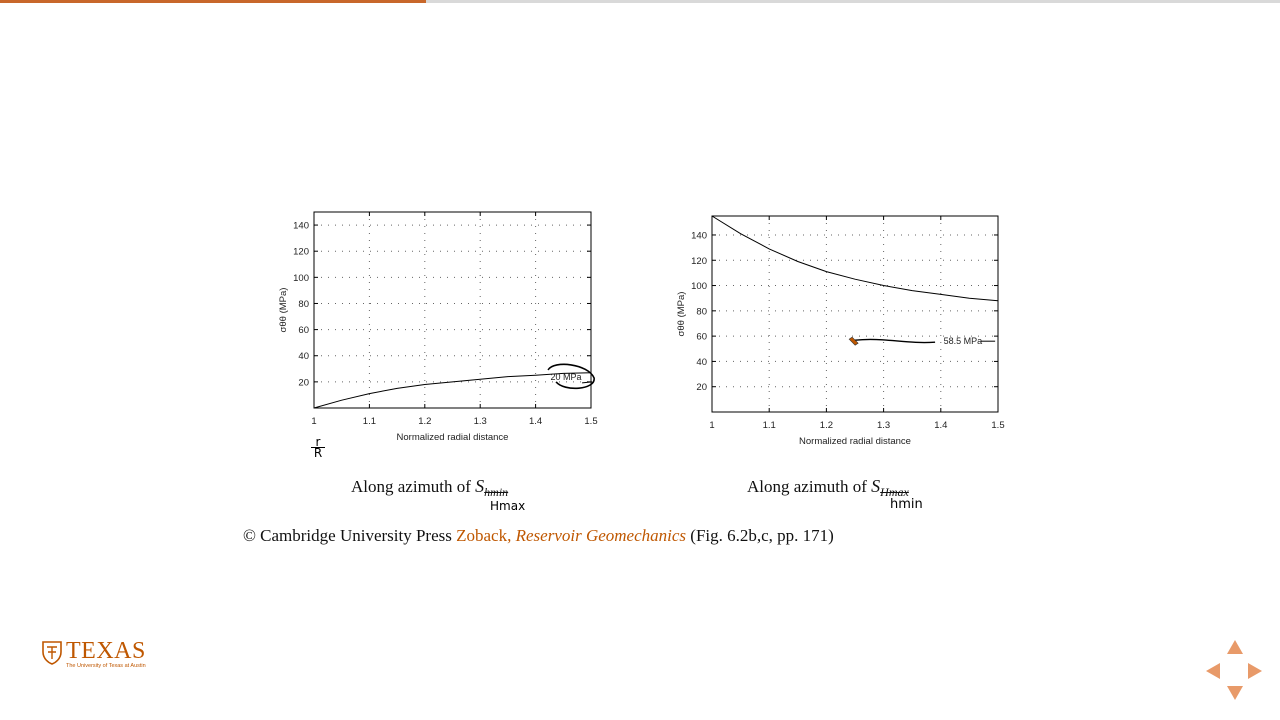 Image resolution: width=1280 pixels, height=720 pixels. What do you see at coordinates (640, 1) in the screenshot?
I see `progress-bar` at bounding box center [640, 1].